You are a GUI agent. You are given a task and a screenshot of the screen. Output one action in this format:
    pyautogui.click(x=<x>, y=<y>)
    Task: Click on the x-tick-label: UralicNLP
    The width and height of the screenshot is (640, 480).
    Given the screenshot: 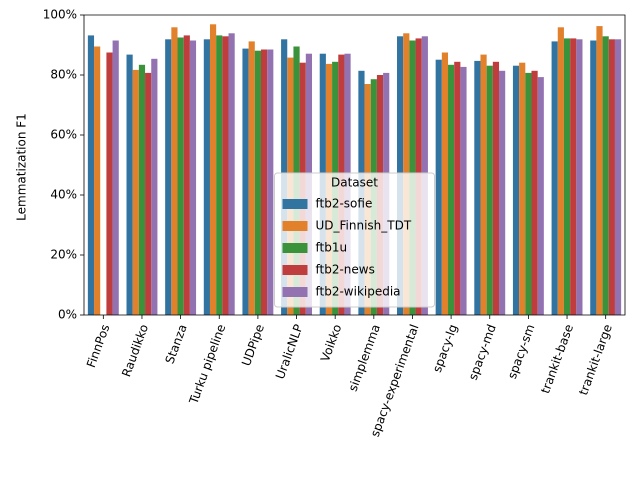 What is the action you would take?
    pyautogui.click(x=289, y=351)
    